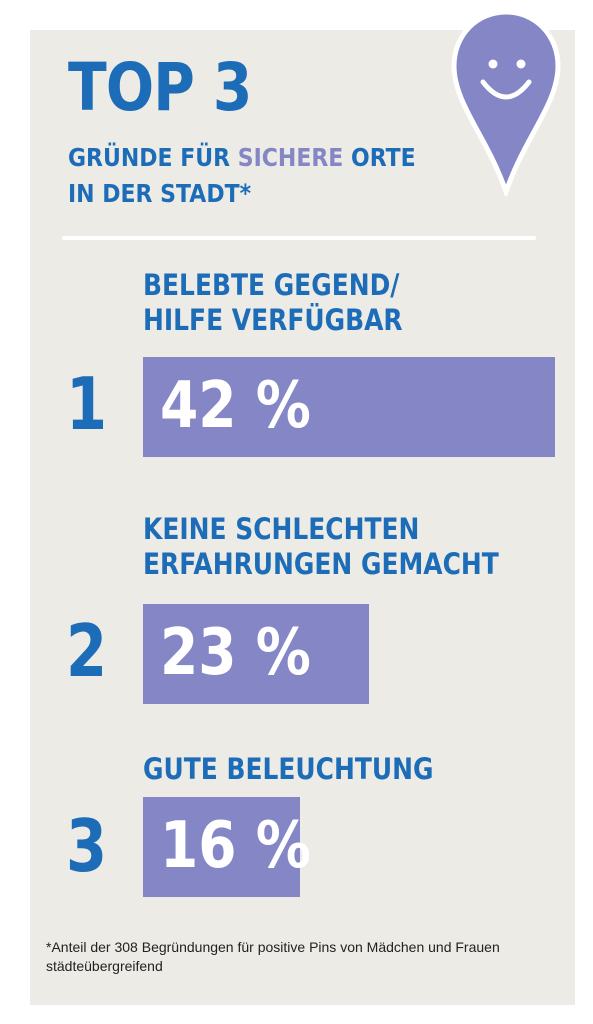  What do you see at coordinates (299, 238) in the screenshot?
I see `divider` at bounding box center [299, 238].